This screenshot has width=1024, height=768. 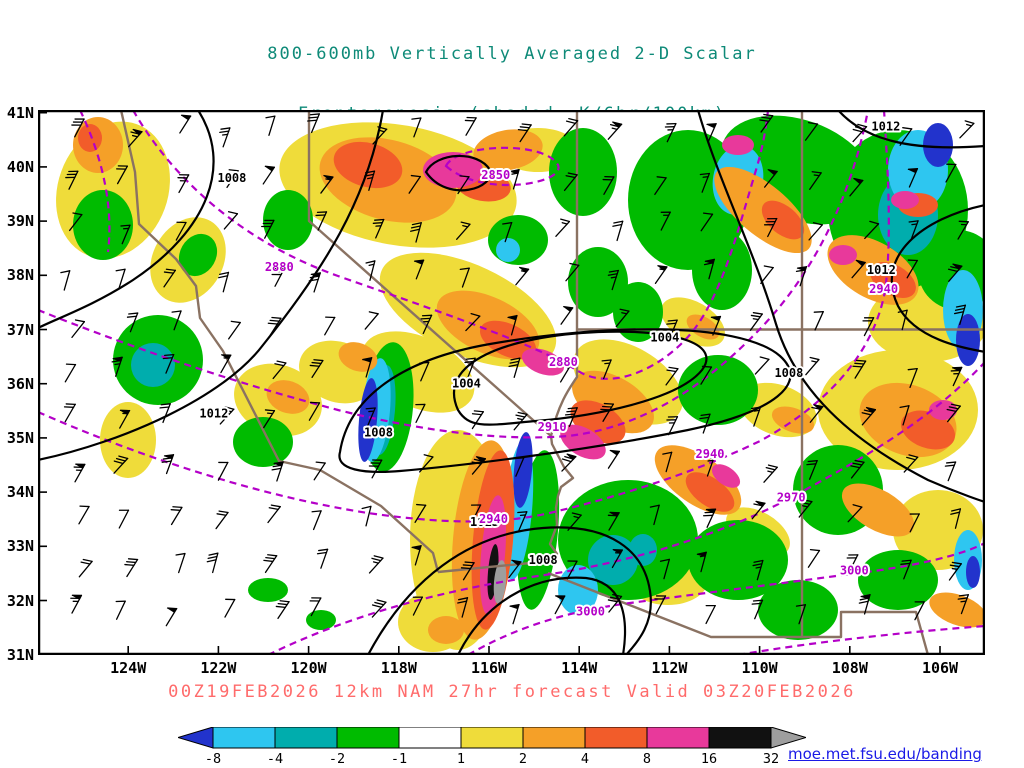 I want to click on lat-axis-label: 35N, so click(x=20, y=437).